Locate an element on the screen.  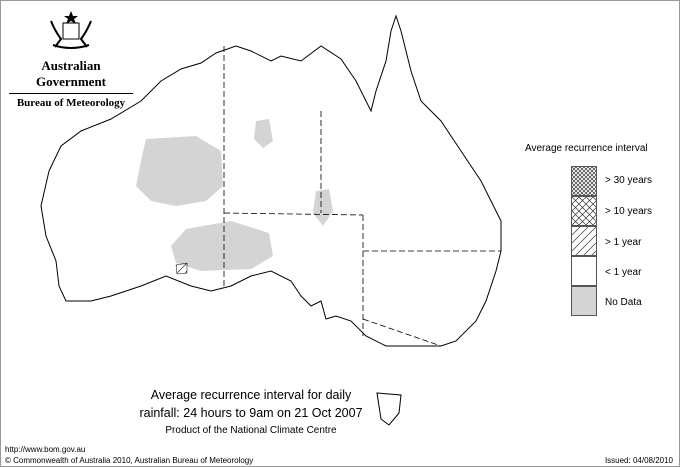
legend-label: > 1 year is located at coordinates (623, 242).